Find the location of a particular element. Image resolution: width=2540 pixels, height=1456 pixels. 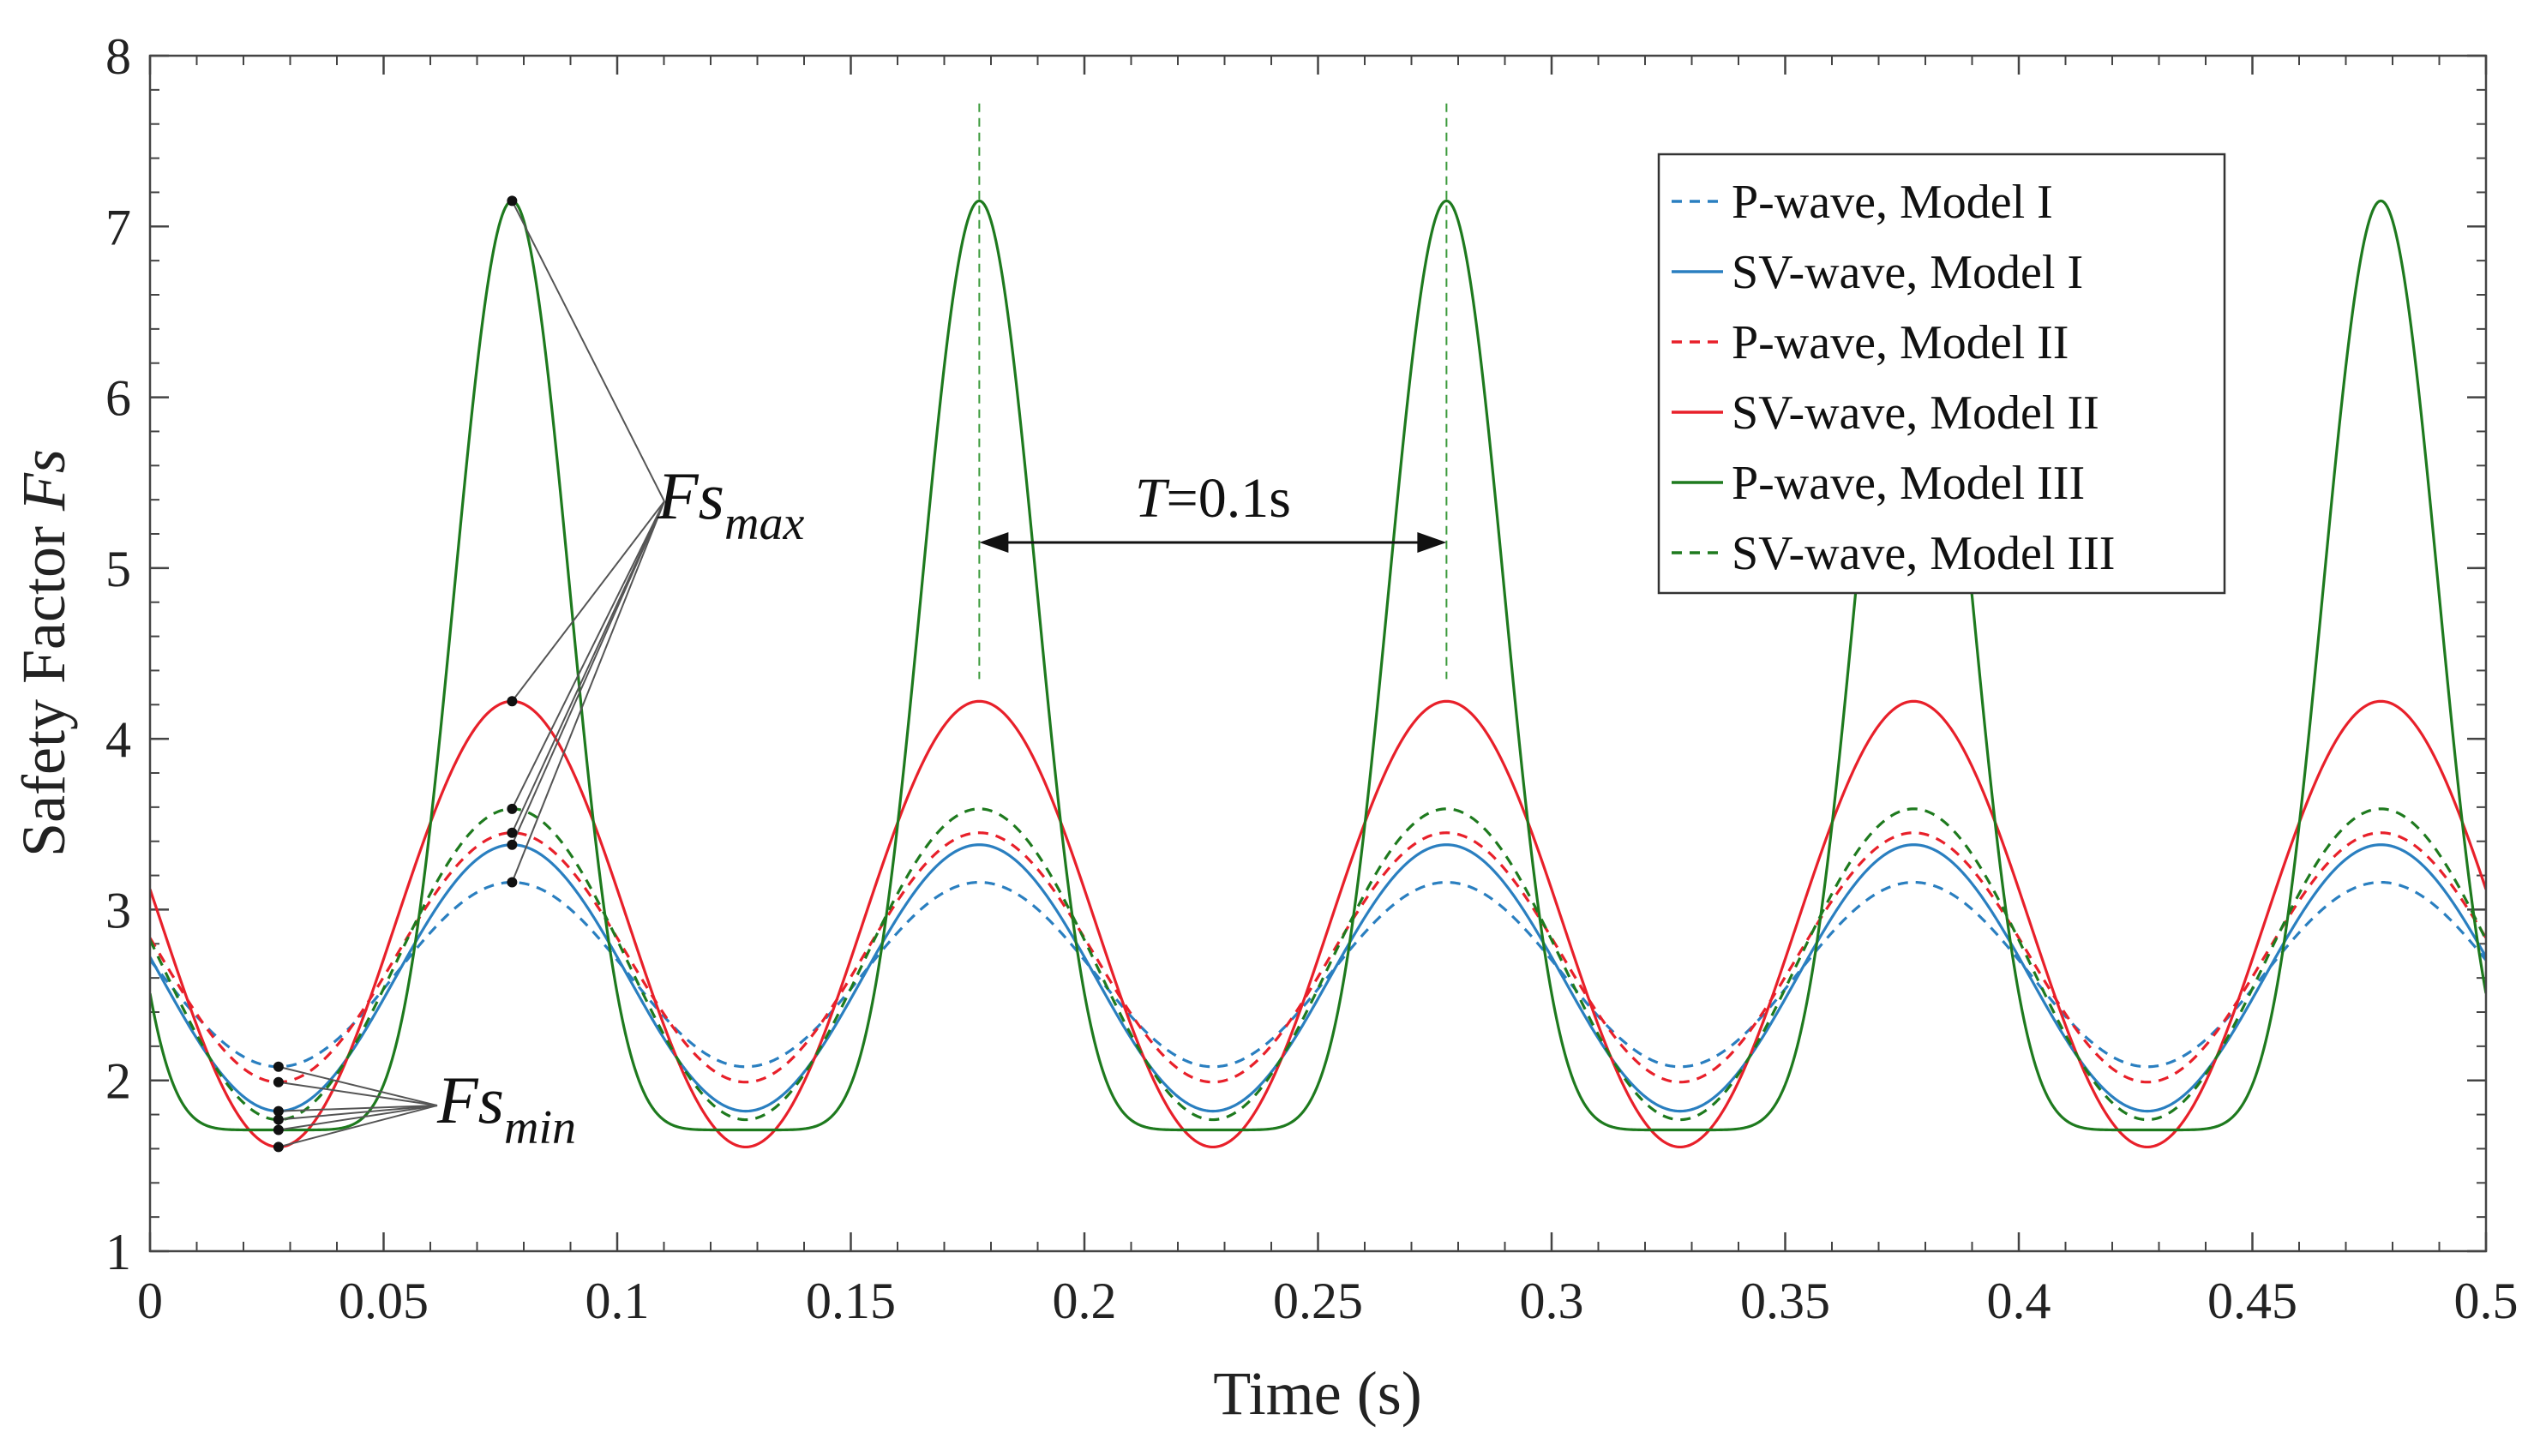

y-axis-title: Safety Factor Fs is located at coordinates (43, 653).